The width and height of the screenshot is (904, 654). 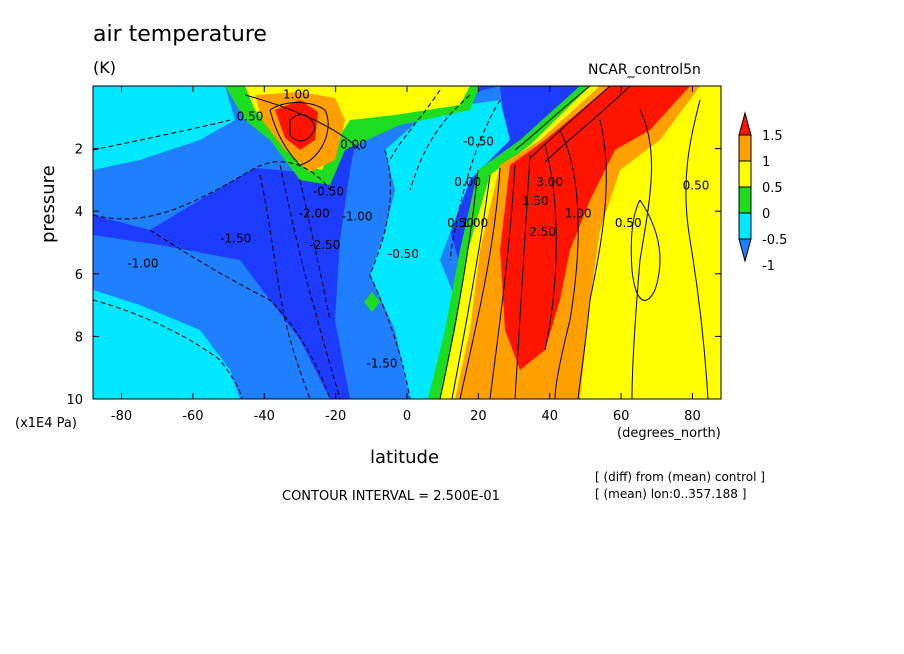 What do you see at coordinates (335, 416) in the screenshot?
I see `x-tick-label: -20` at bounding box center [335, 416].